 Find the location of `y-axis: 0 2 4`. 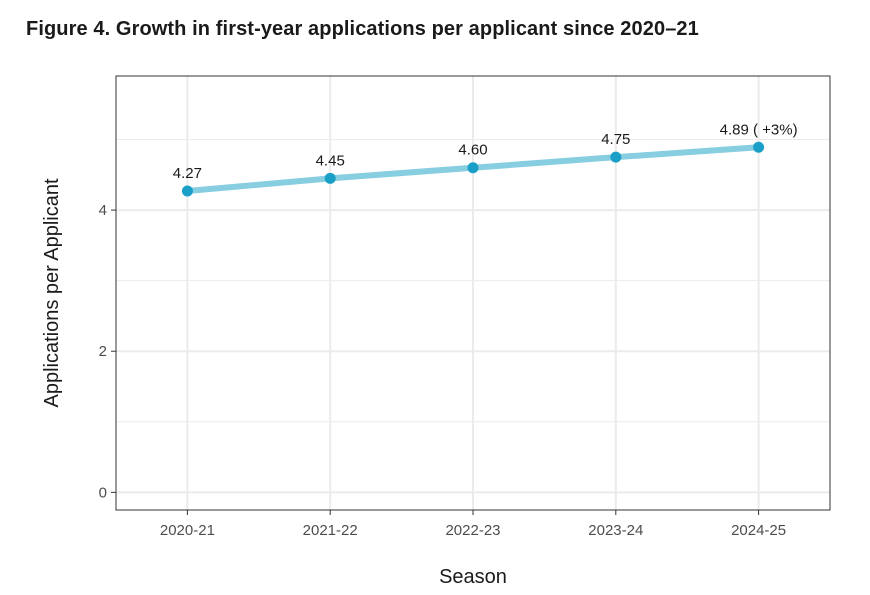

y-axis: 0 2 4 is located at coordinates (107, 351).